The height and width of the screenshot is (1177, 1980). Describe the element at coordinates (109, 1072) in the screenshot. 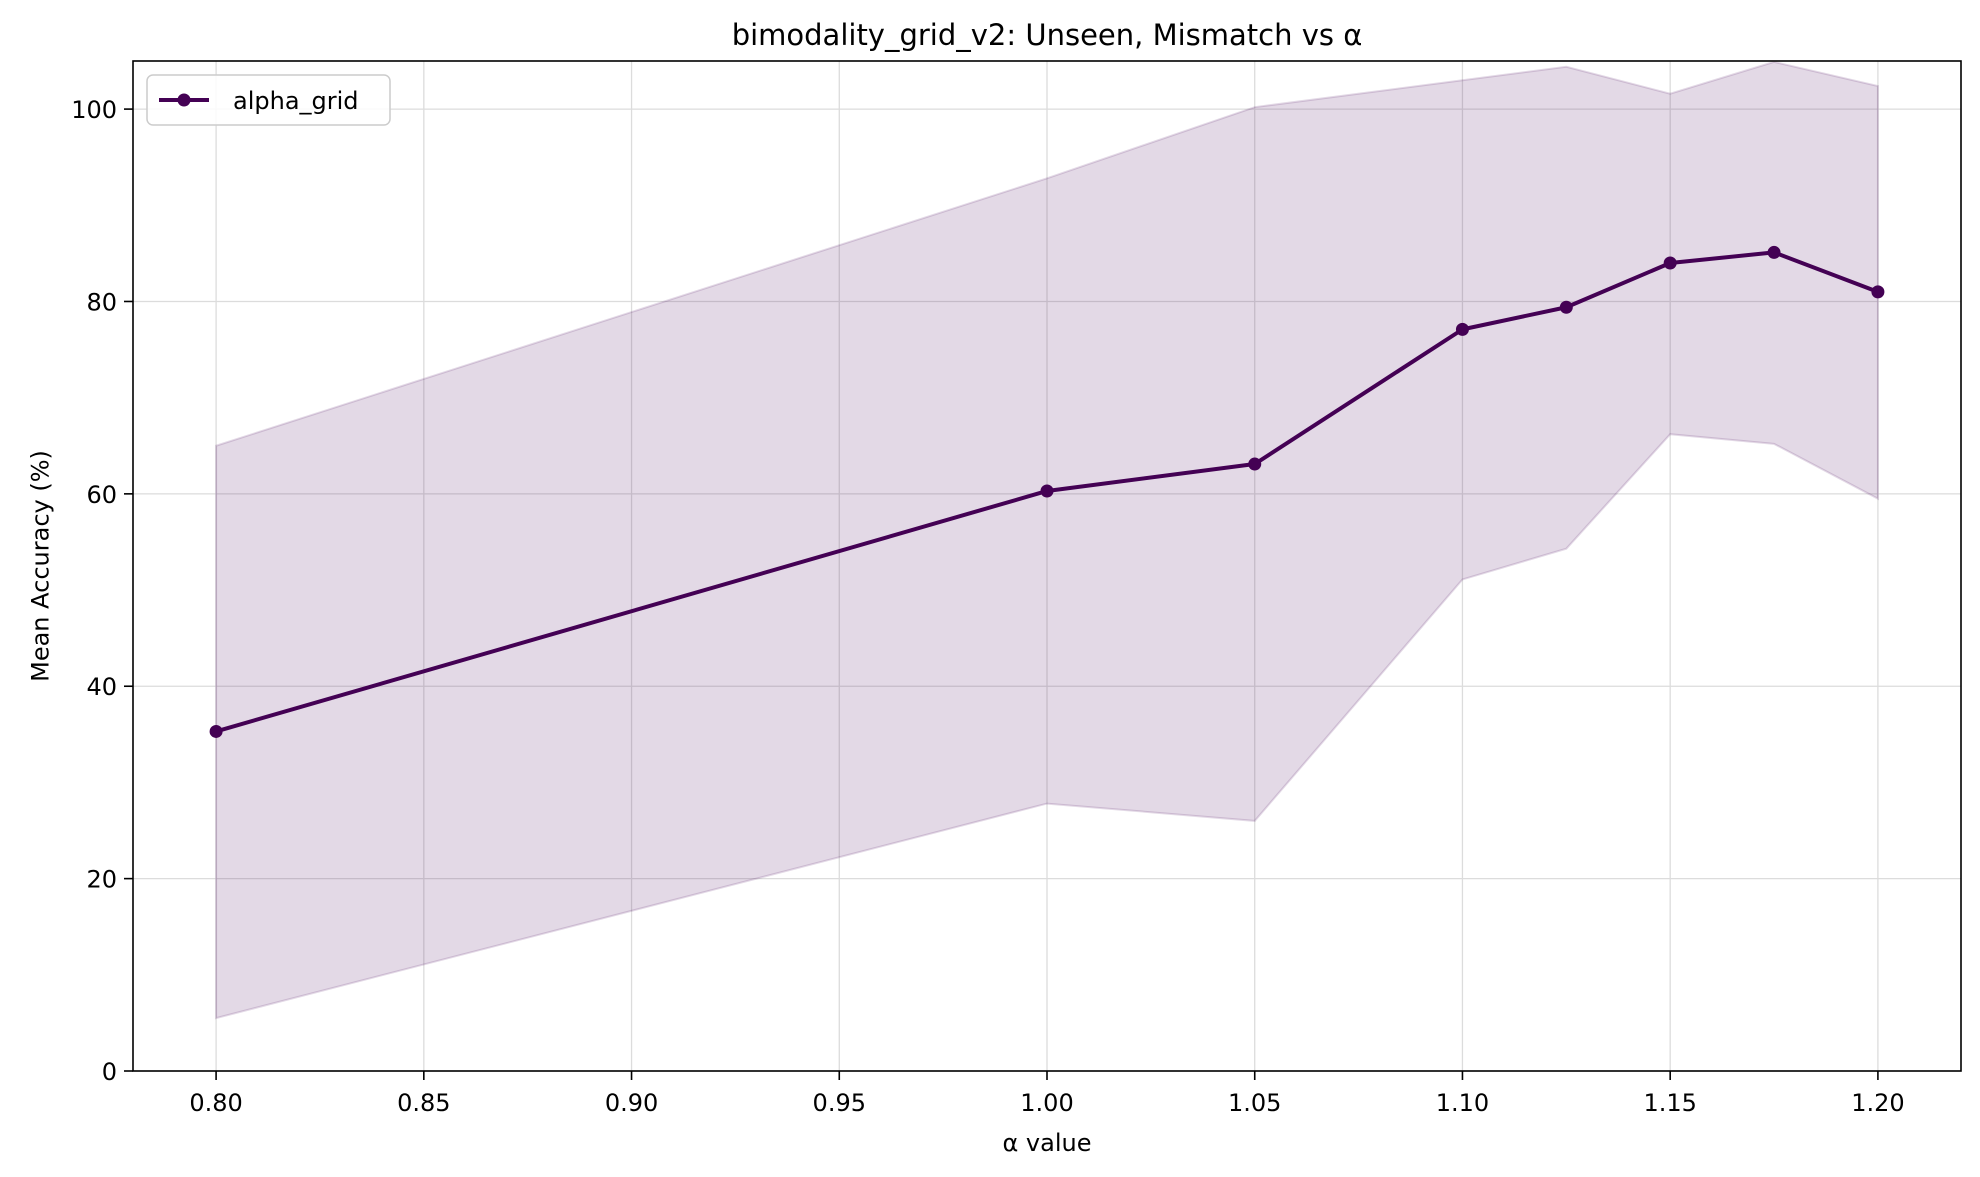

I see `y-tick-label: 0` at that location.